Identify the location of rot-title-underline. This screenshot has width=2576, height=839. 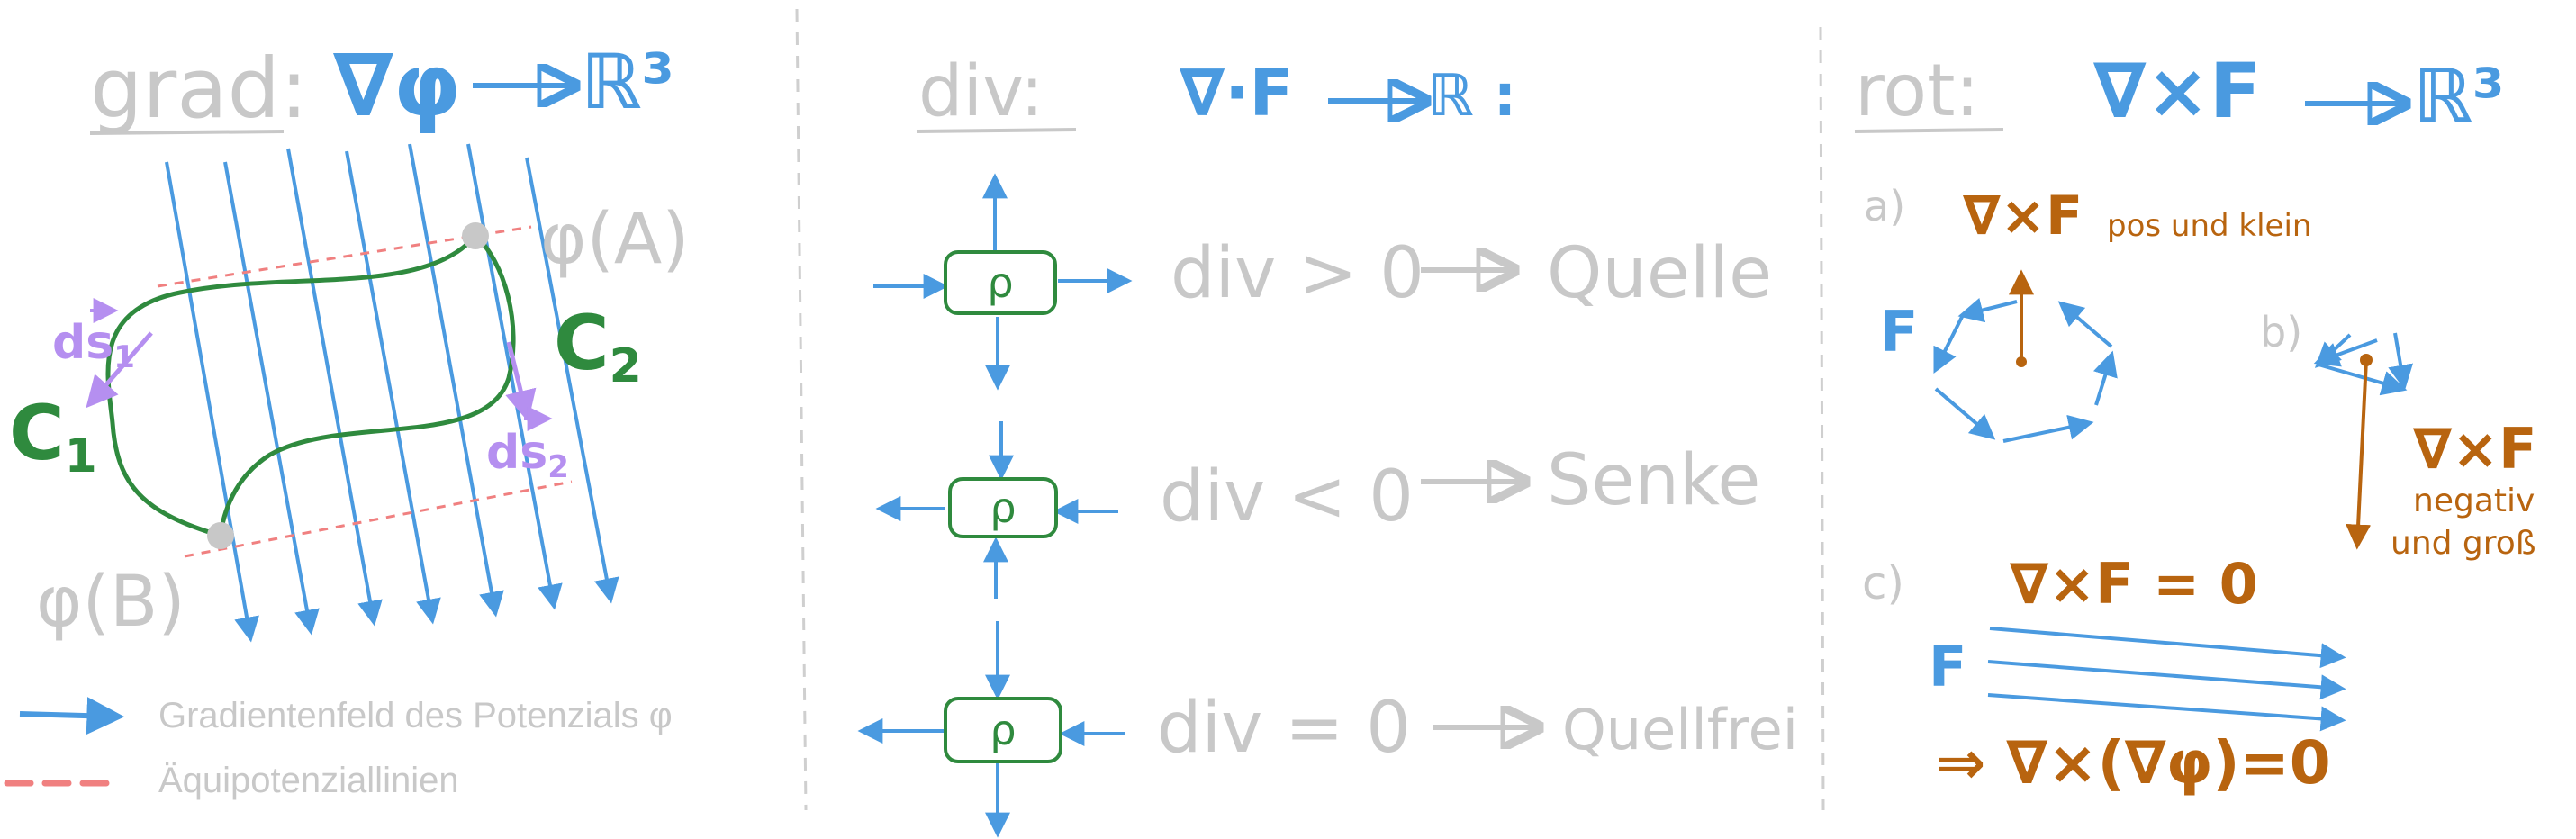
(1929, 130).